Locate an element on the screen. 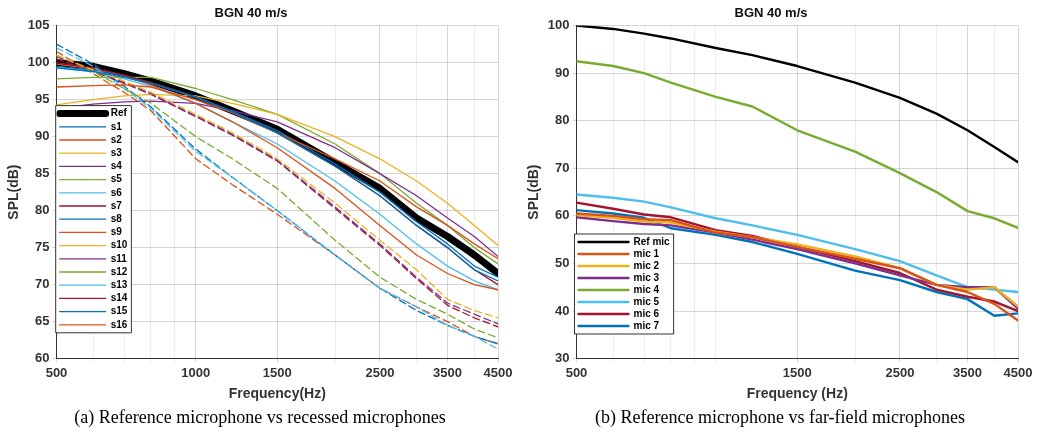  legend-label: s3 is located at coordinates (116, 152).